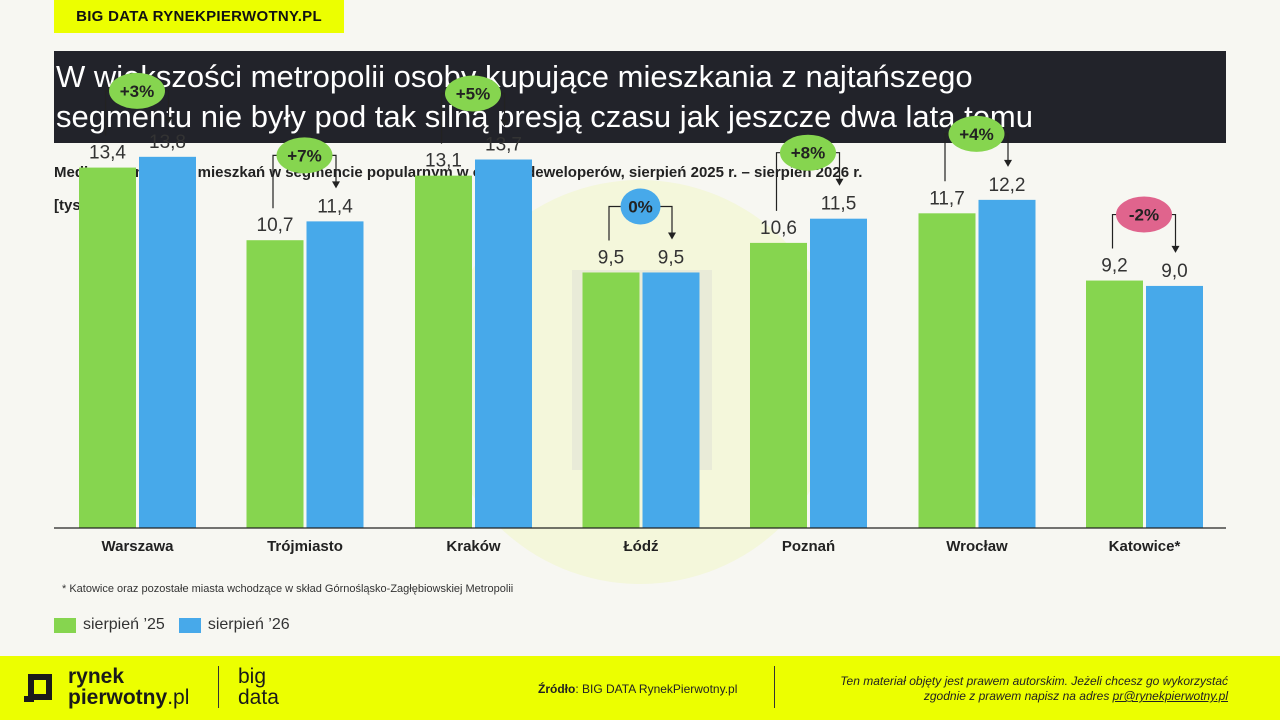 The height and width of the screenshot is (720, 1280). I want to click on value-label-5-0: 11,7, so click(947, 198).